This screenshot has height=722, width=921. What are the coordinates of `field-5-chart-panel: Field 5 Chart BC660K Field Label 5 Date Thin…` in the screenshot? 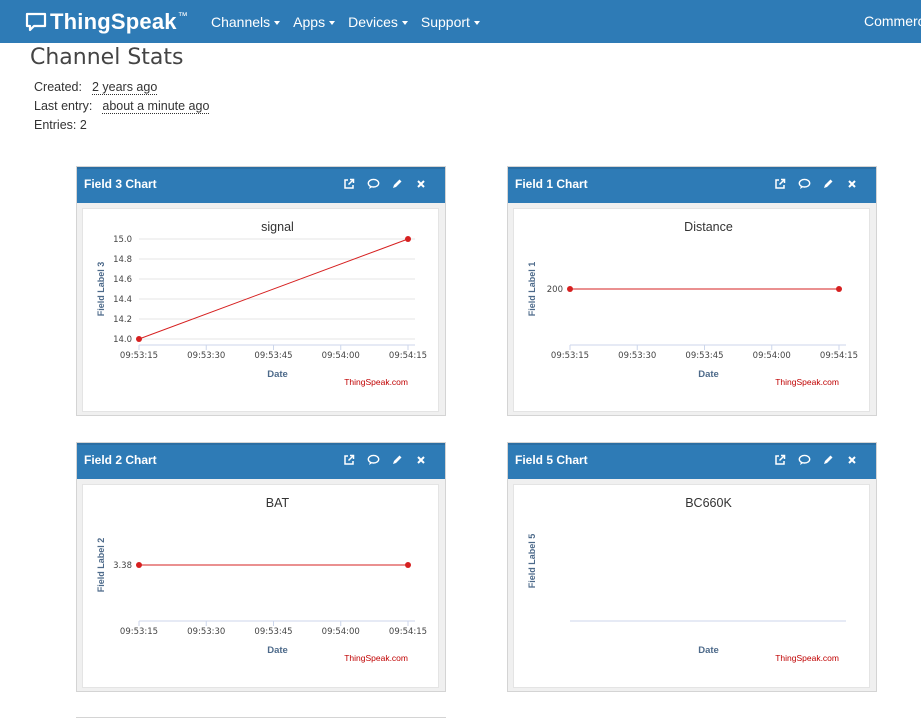 It's located at (692, 567).